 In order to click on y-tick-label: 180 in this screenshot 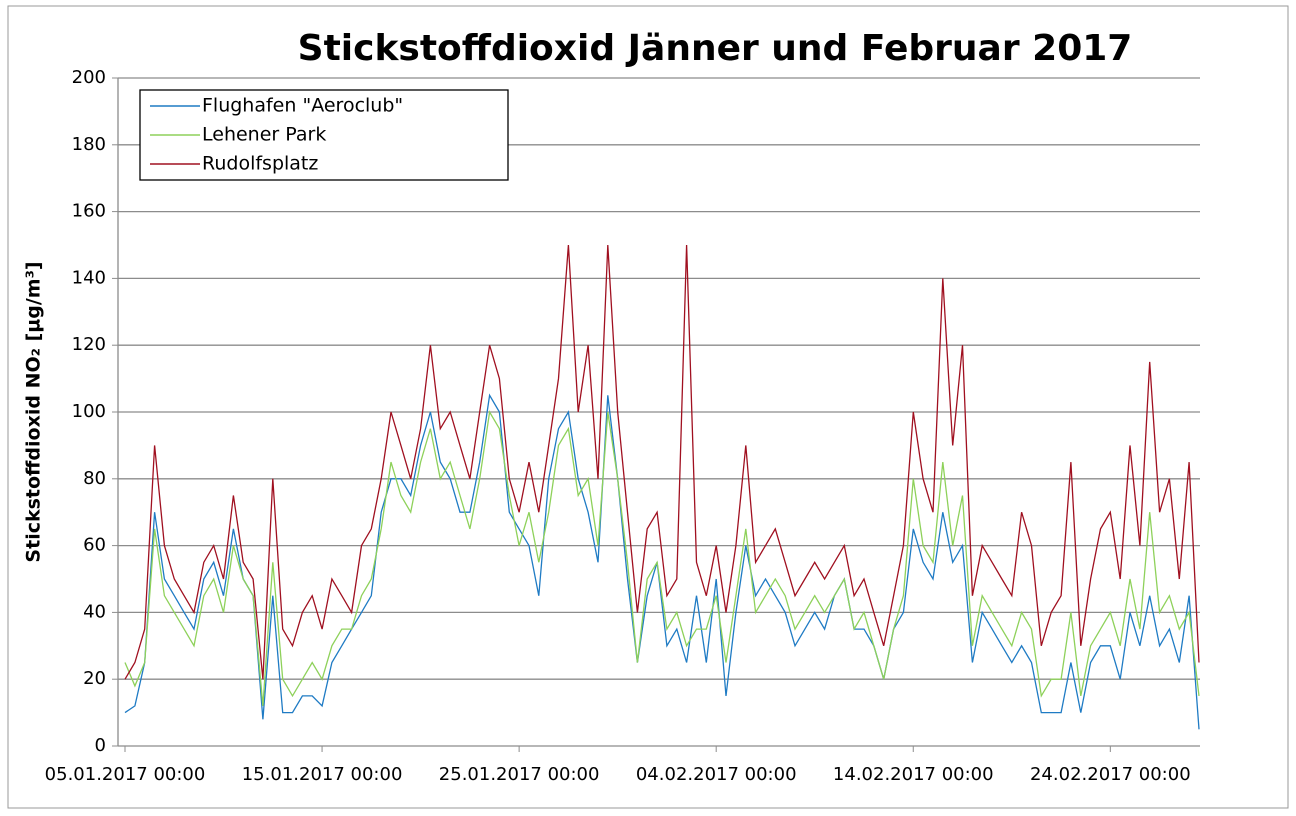, I will do `click(89, 144)`.